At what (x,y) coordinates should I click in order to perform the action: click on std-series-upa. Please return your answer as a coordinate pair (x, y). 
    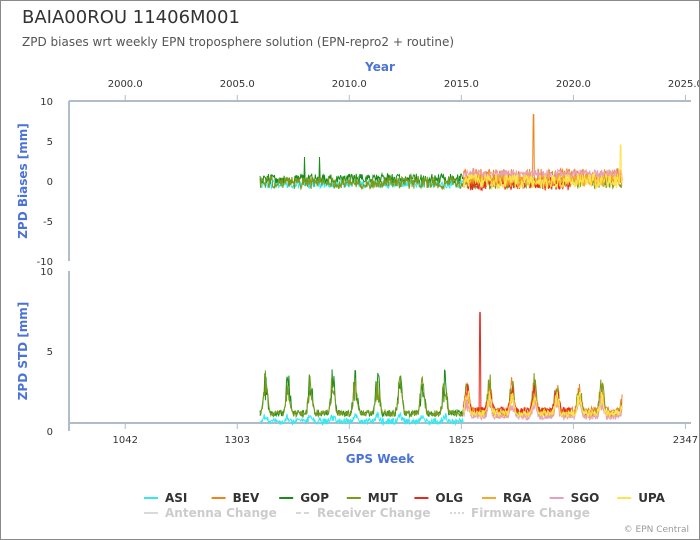
    Looking at the image, I should click on (543, 404).